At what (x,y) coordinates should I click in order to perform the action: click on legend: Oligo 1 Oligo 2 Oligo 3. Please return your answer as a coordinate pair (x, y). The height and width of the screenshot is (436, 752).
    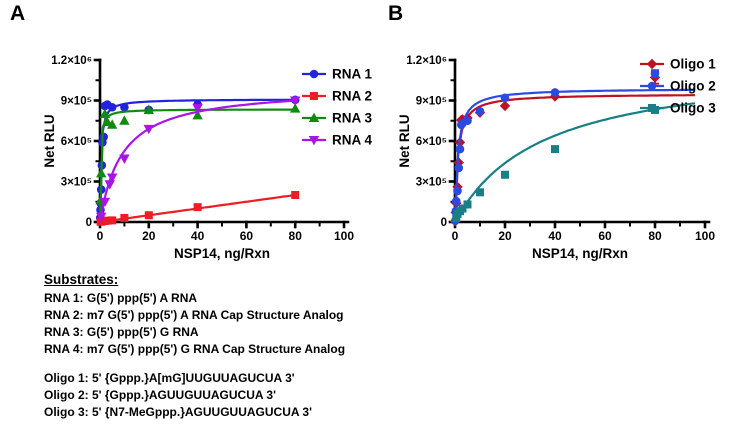
    Looking at the image, I should click on (678, 86).